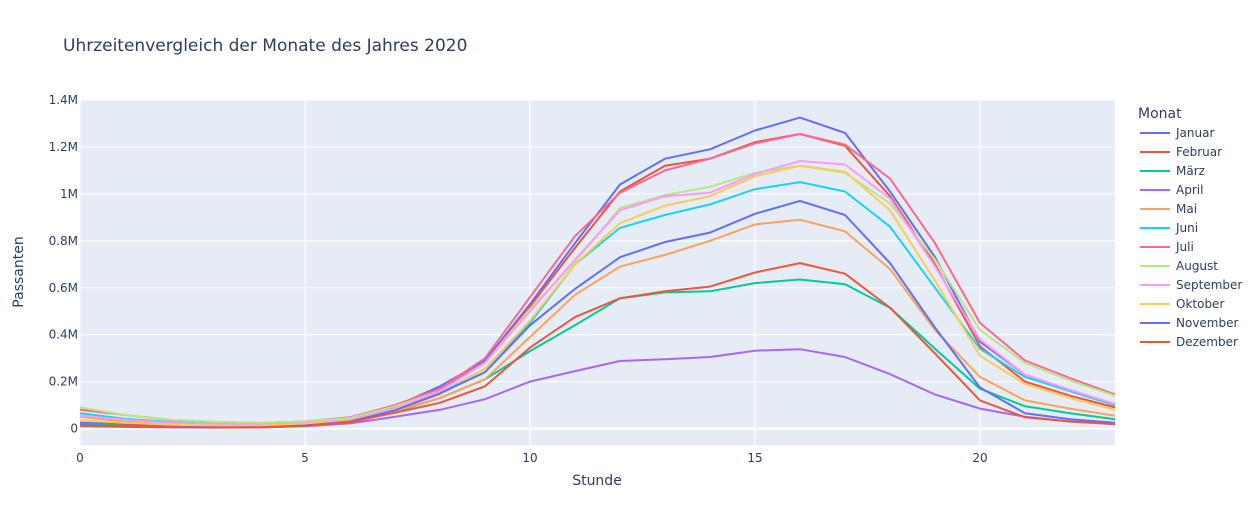 The height and width of the screenshot is (525, 1259). What do you see at coordinates (63, 382) in the screenshot?
I see `y-tick-label: 0.2M` at bounding box center [63, 382].